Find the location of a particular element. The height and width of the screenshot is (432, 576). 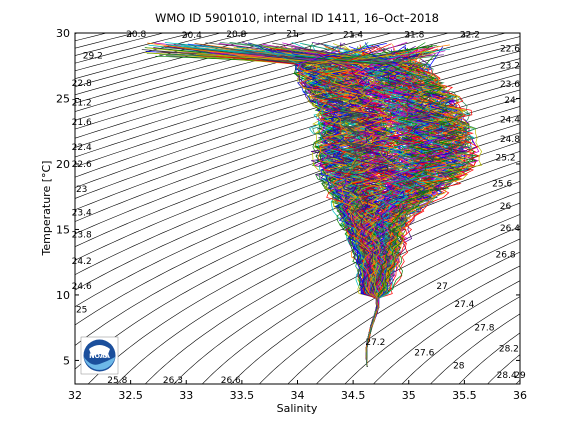

isopycnal-label: 26.4 is located at coordinates (510, 229).